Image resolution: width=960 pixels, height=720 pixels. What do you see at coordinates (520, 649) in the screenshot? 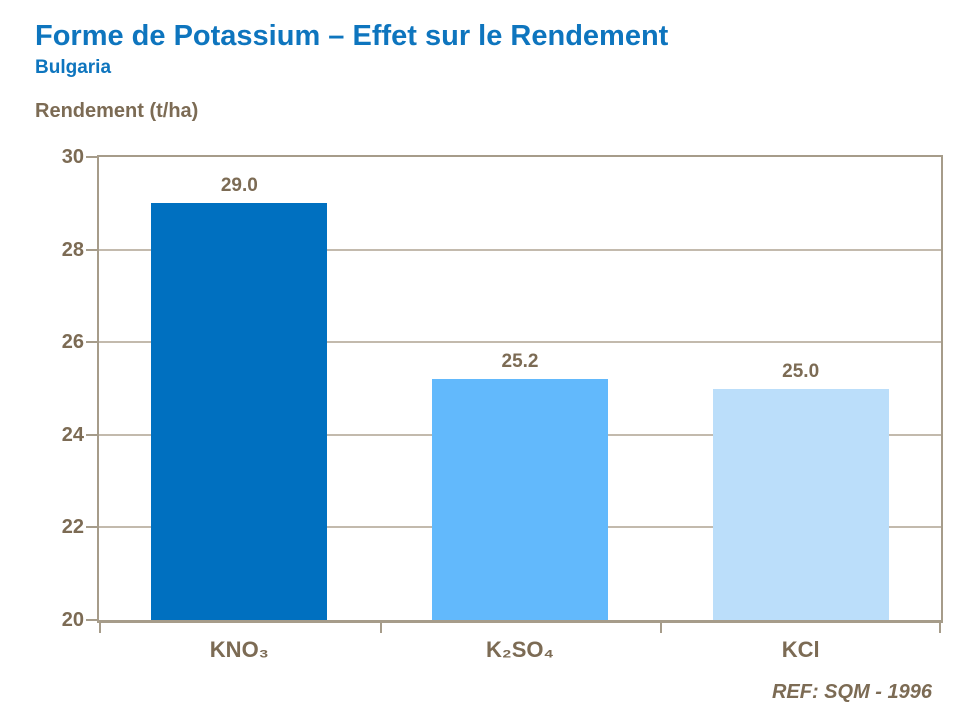
I see `x-tick-label: K₂SO₄` at bounding box center [520, 649].